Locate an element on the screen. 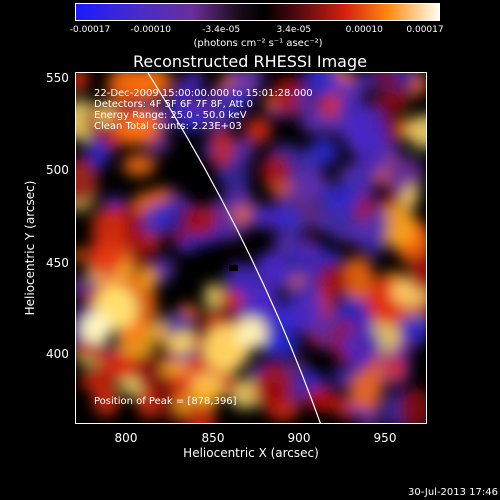  x-tick-label: 900 is located at coordinates (299, 438).